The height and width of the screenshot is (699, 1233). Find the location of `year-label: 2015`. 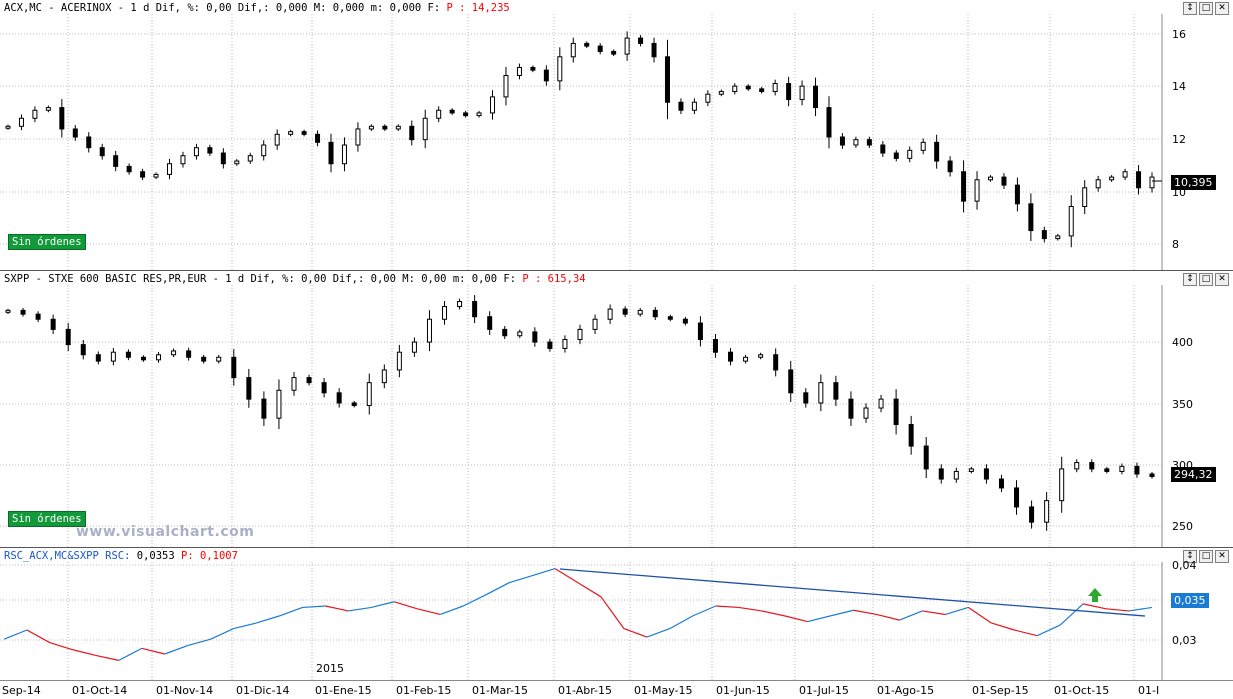

year-label: 2015 is located at coordinates (330, 668).